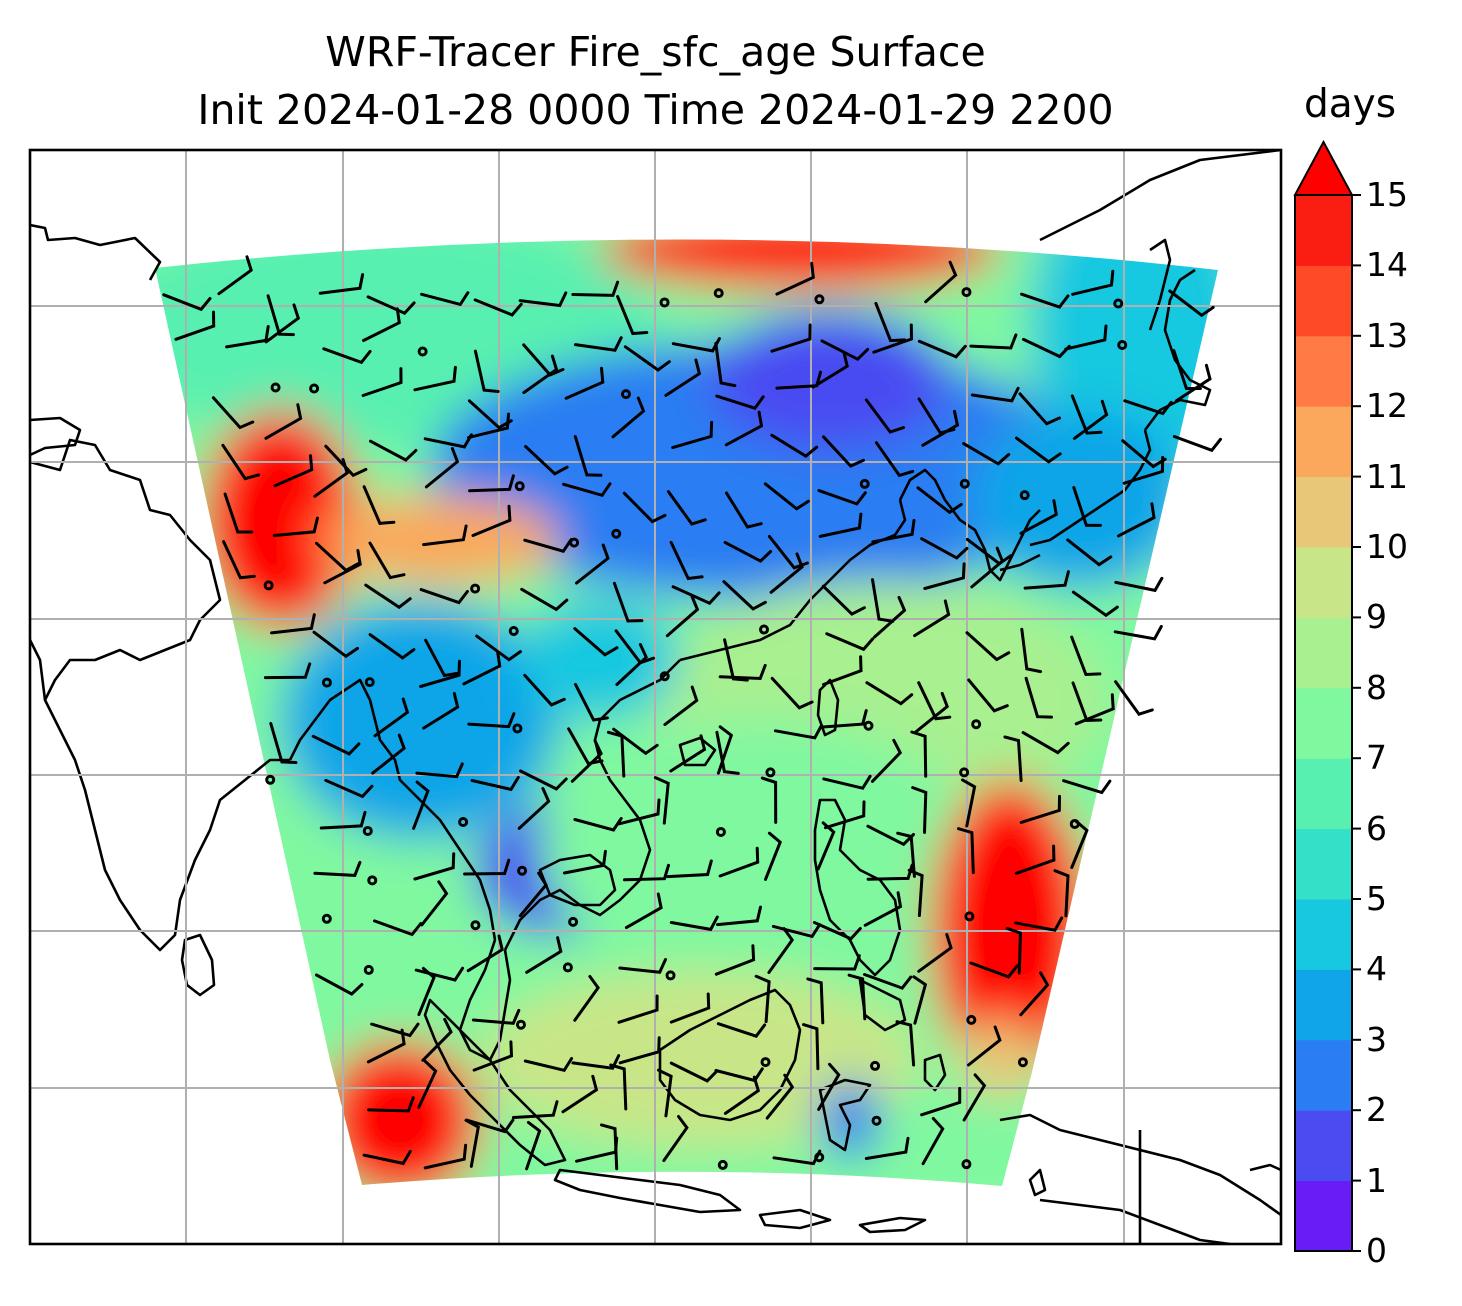  I want to click on colorbar-tick-label: 13, so click(1387, 335).